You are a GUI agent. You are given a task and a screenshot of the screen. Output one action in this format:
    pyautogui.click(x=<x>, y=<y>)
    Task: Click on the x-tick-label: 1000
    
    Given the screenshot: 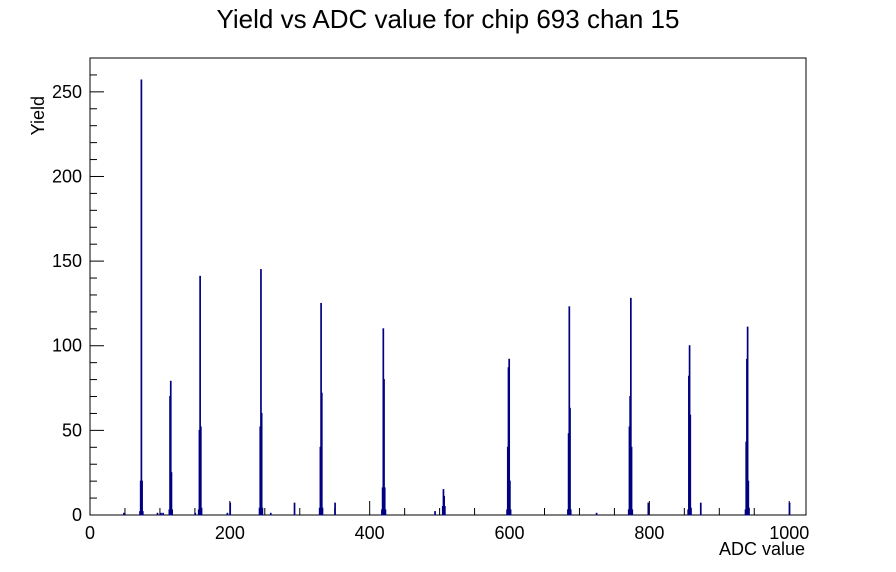 What is the action you would take?
    pyautogui.click(x=789, y=533)
    